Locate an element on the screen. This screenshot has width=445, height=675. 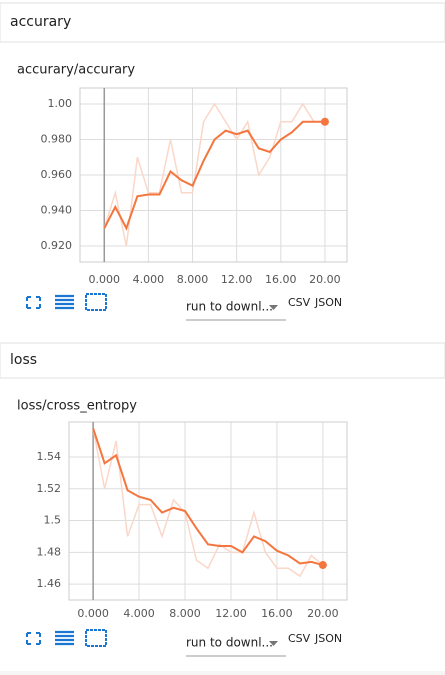
section-header: loss is located at coordinates (23, 360).